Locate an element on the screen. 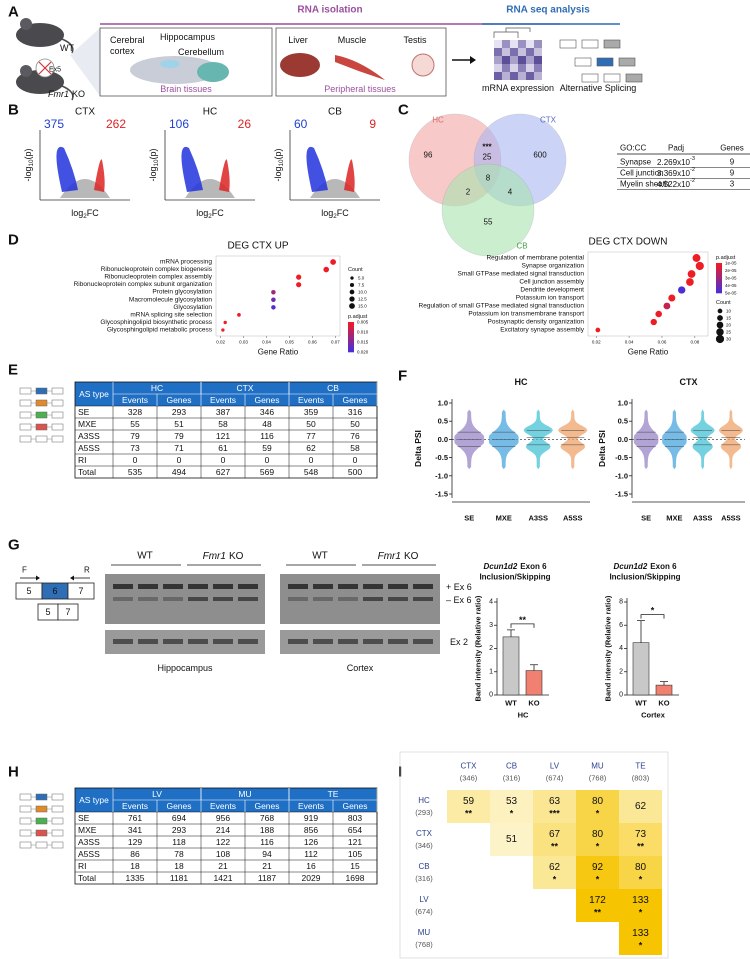 The image size is (750, 959). x-tick-label: MXE is located at coordinates (674, 518).